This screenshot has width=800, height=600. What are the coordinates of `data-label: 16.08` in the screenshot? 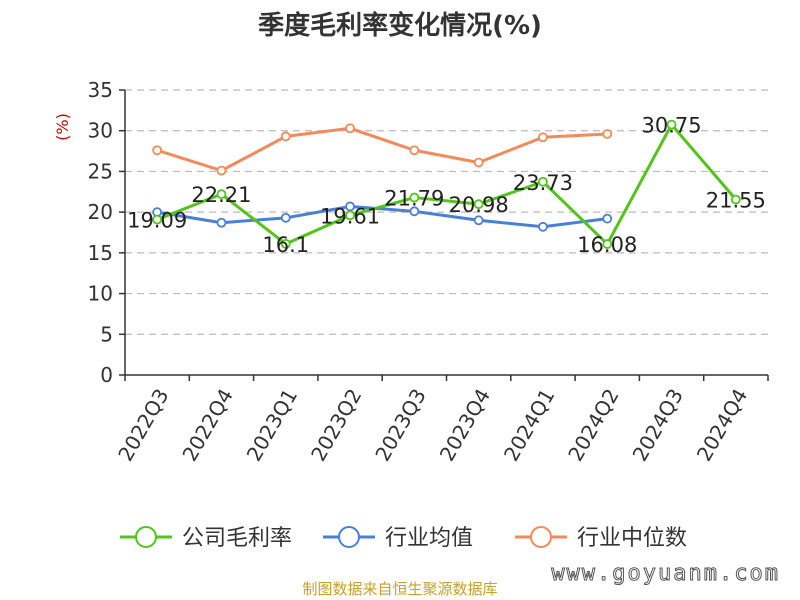 It's located at (607, 245).